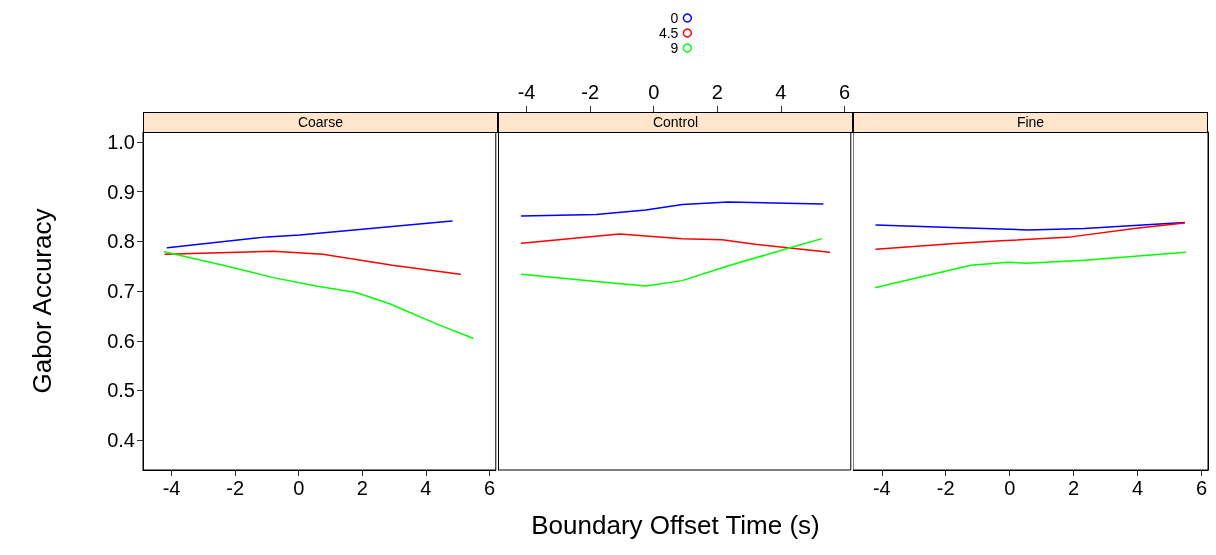  I want to click on legend-label: 0, so click(674, 18).